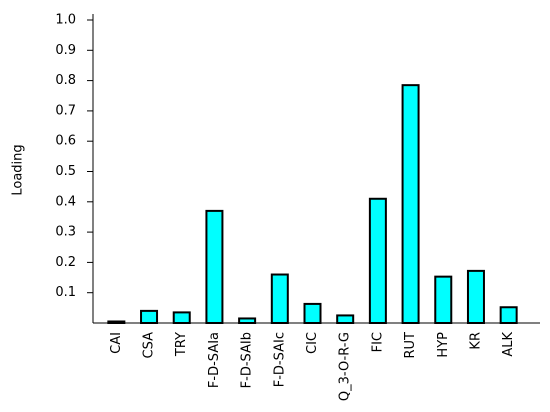 The width and height of the screenshot is (550, 412). I want to click on x-tick-label: CIC, so click(312, 343).